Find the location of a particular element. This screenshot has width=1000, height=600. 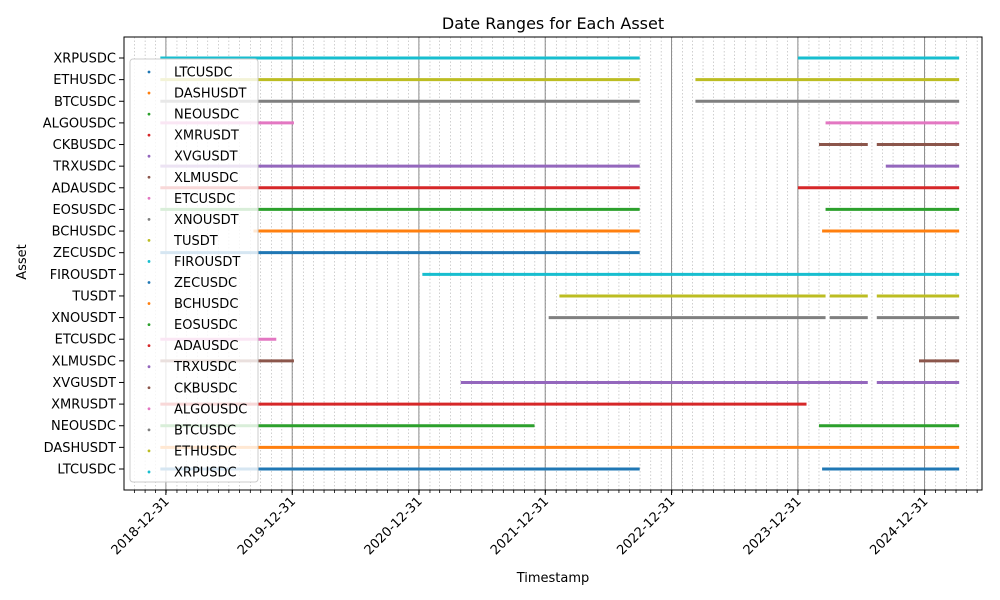

legend-label: ADAUSDC is located at coordinates (206, 346).